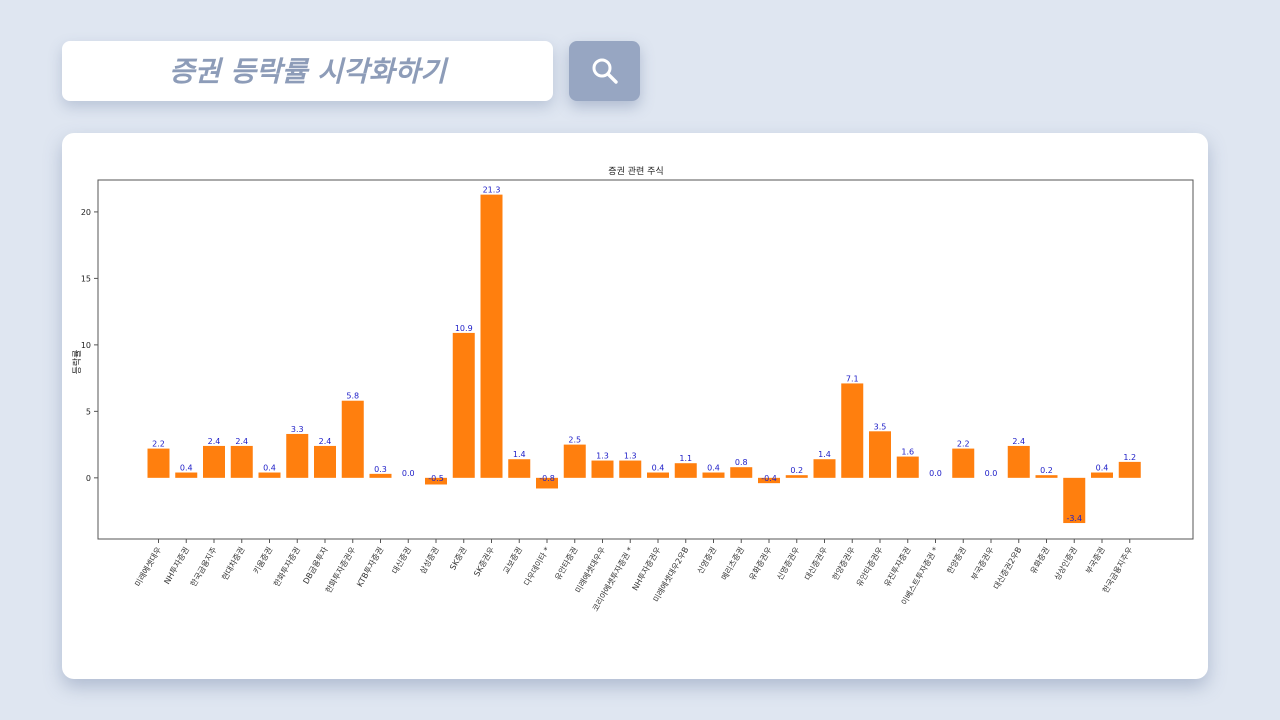  I want to click on x-tick-label: 대신증권우, so click(815, 563).